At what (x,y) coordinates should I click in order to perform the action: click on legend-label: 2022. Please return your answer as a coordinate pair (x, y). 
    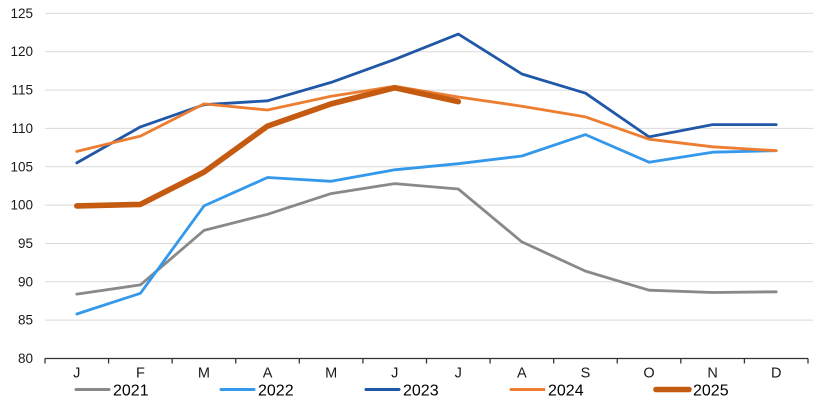
    Looking at the image, I should click on (276, 391).